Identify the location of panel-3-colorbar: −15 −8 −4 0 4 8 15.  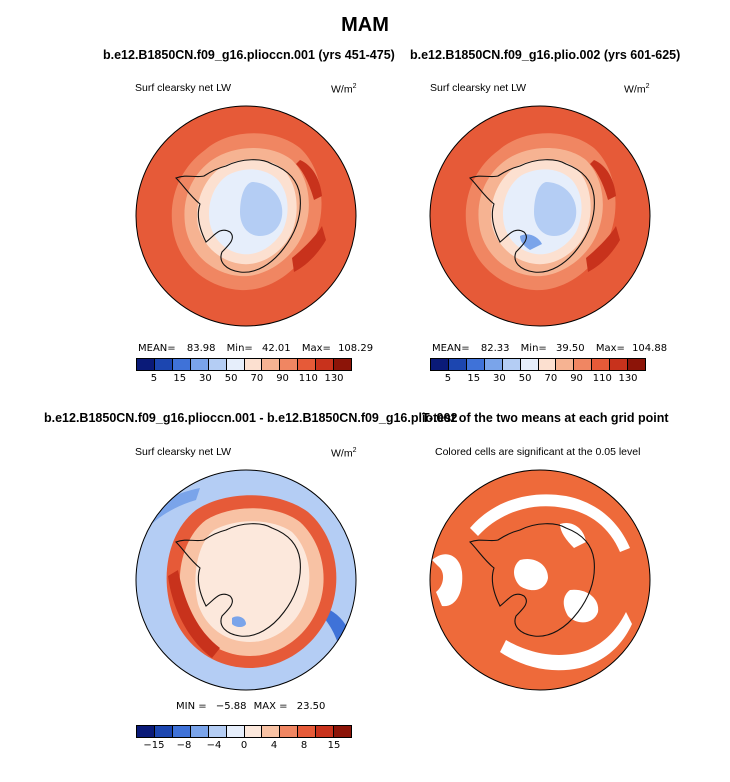
(244, 738).